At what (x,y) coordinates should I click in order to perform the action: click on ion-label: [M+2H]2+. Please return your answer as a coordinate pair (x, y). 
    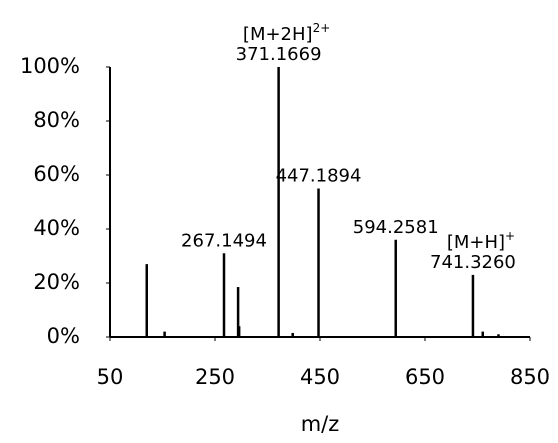
    Looking at the image, I should click on (286, 33).